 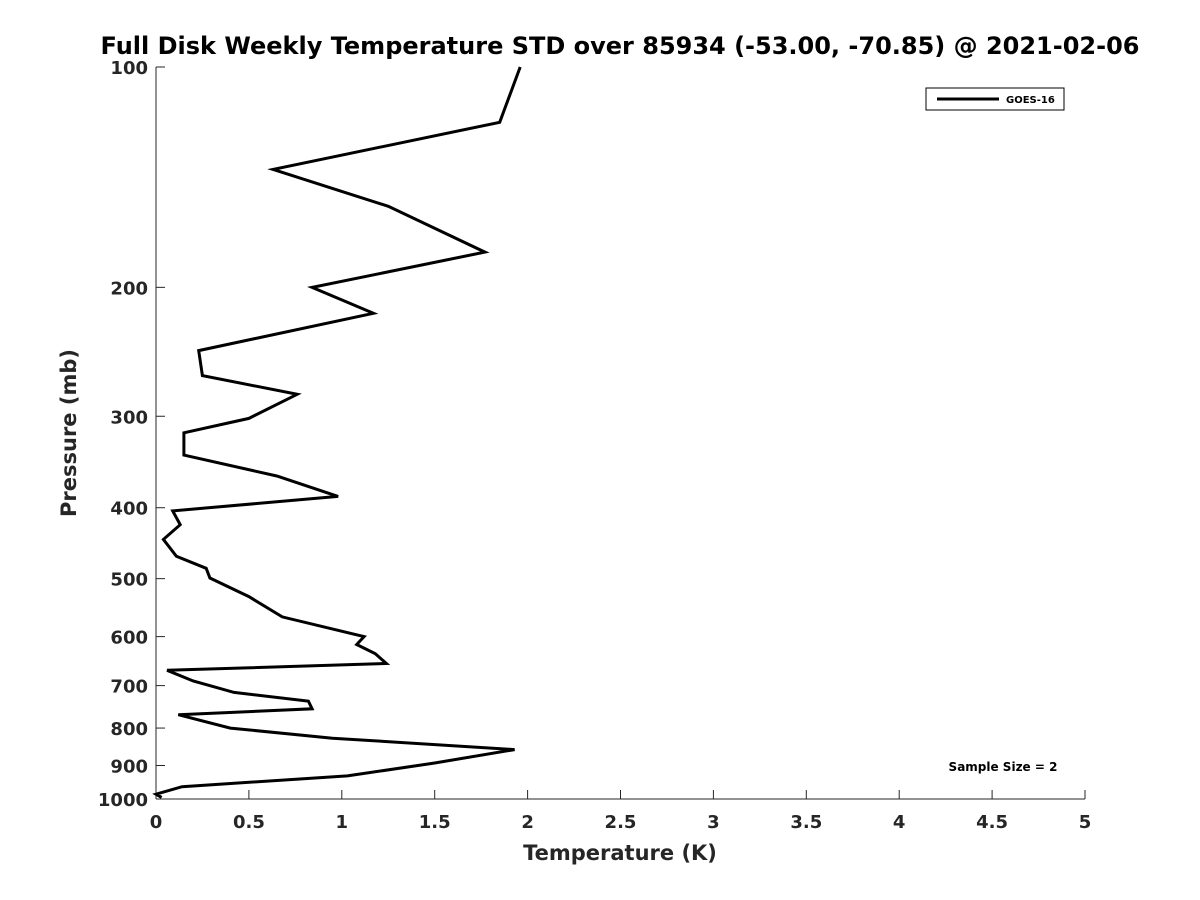 What do you see at coordinates (123, 800) in the screenshot?
I see `y-tick-label: 1000` at bounding box center [123, 800].